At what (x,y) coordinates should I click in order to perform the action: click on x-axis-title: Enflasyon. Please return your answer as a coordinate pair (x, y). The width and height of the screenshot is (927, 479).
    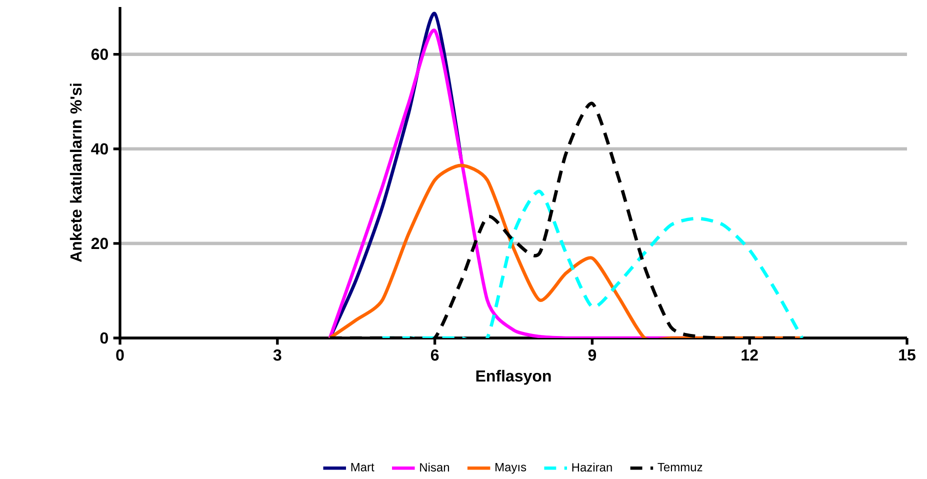
    Looking at the image, I should click on (513, 377).